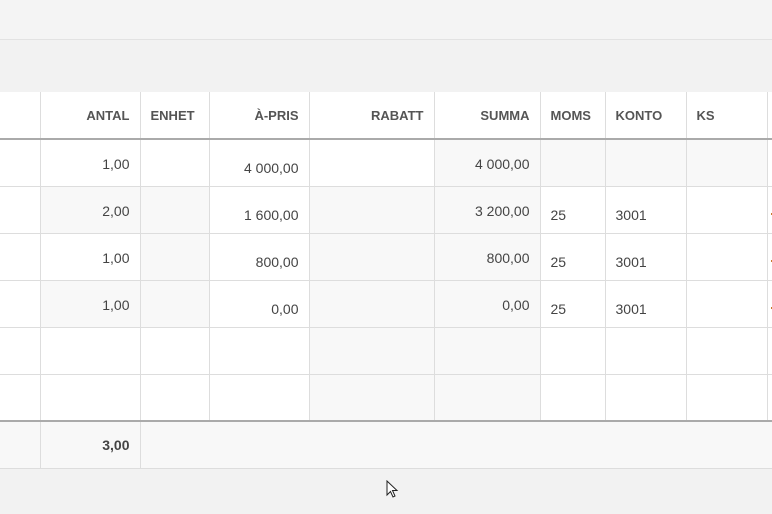 Image resolution: width=772 pixels, height=514 pixels. Describe the element at coordinates (456, 444) in the screenshot. I see `footer-rest` at that location.